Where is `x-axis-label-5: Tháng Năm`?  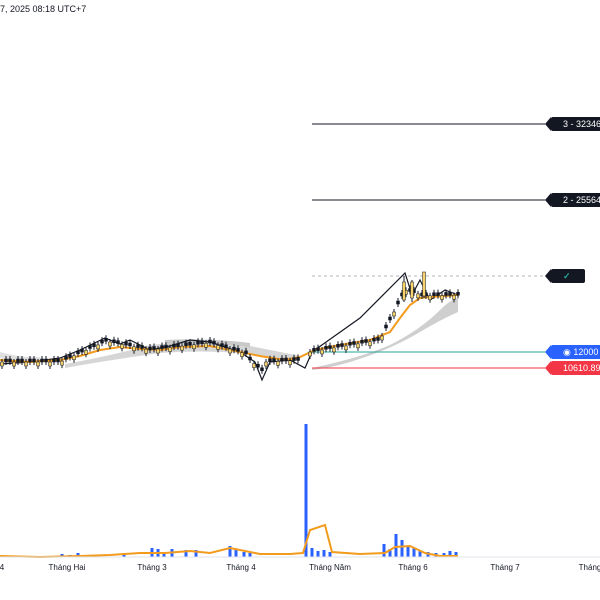 x-axis-label-5: Tháng Năm is located at coordinates (330, 567).